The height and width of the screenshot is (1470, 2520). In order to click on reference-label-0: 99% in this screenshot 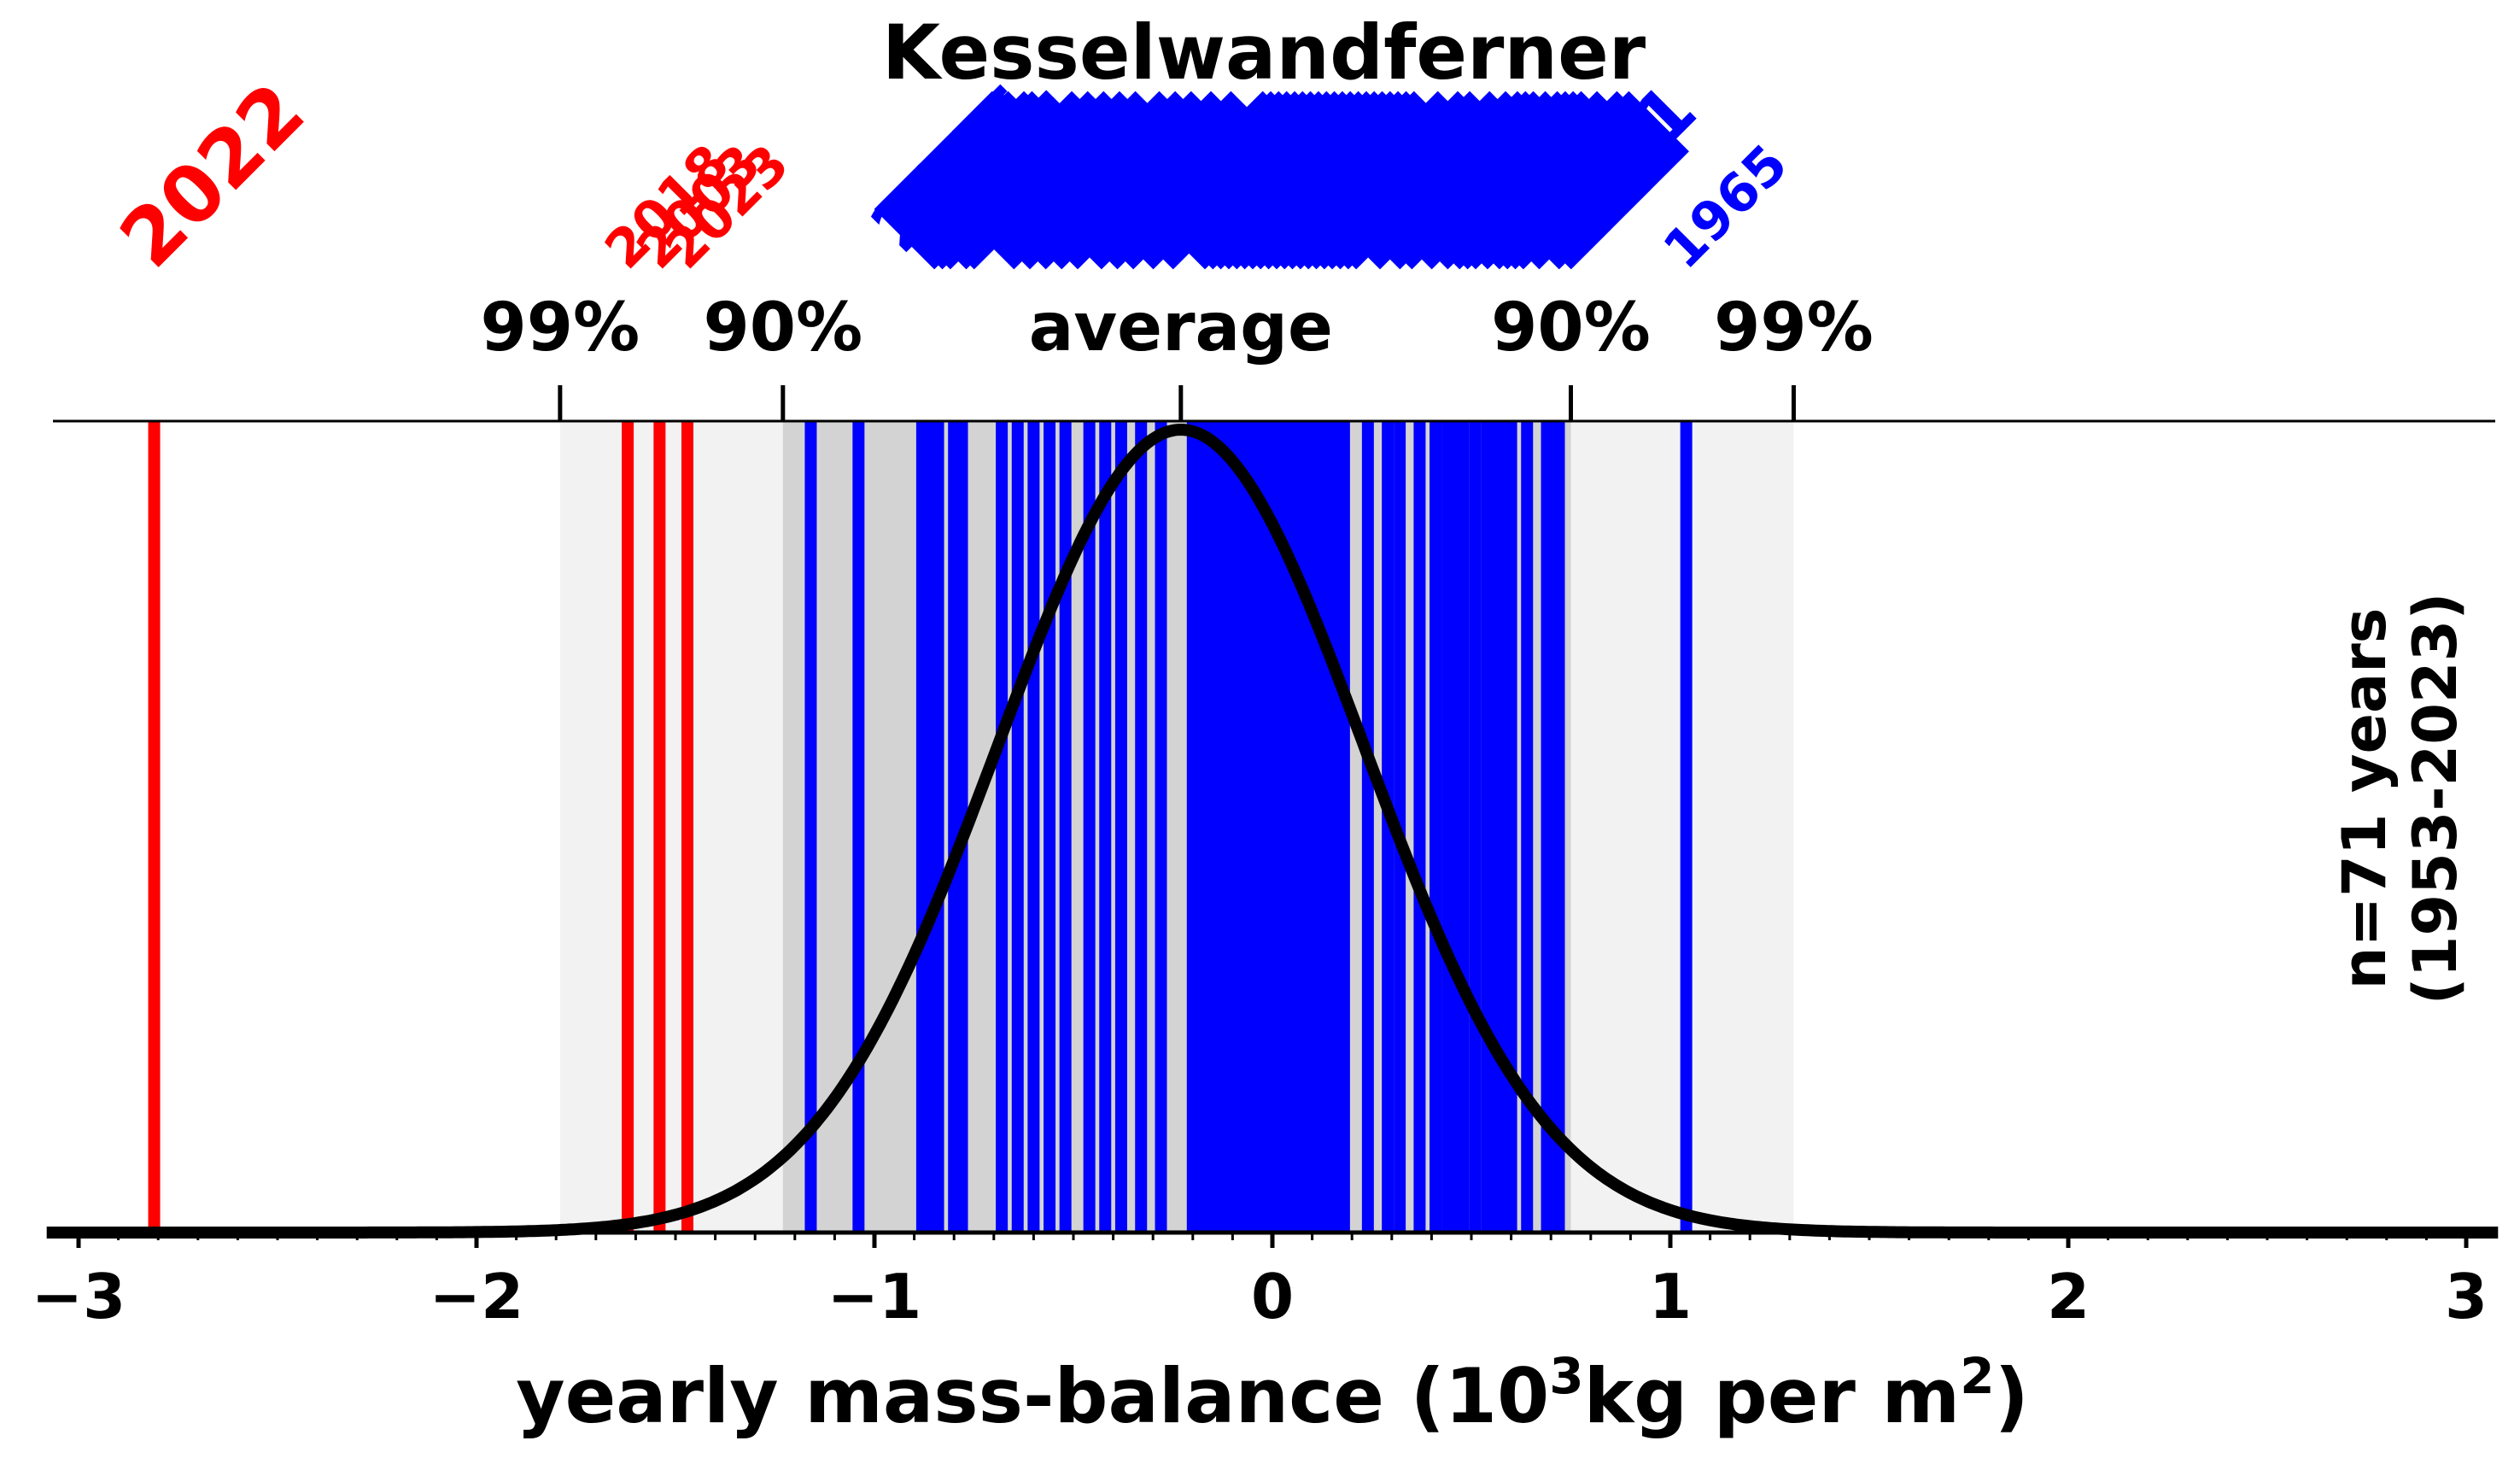, I will do `click(561, 328)`.